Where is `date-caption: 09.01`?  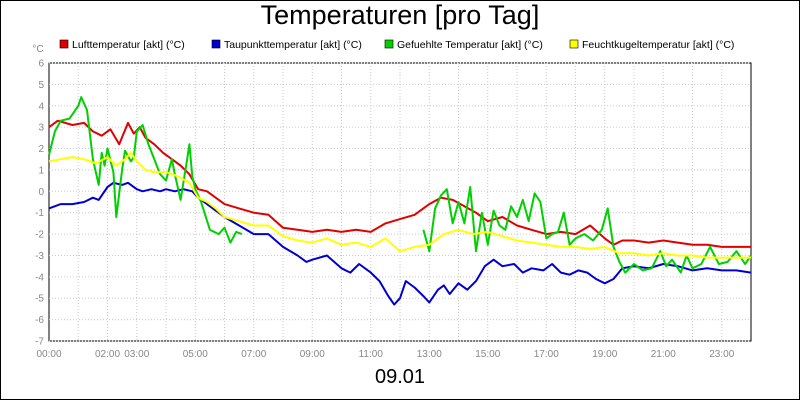 date-caption: 09.01 is located at coordinates (400, 377).